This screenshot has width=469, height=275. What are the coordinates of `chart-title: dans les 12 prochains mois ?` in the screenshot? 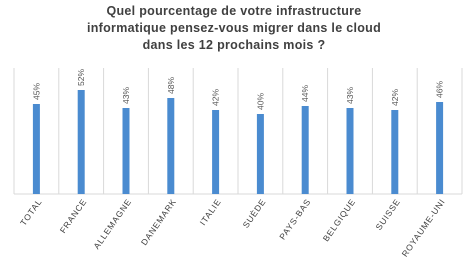 It's located at (234, 45).